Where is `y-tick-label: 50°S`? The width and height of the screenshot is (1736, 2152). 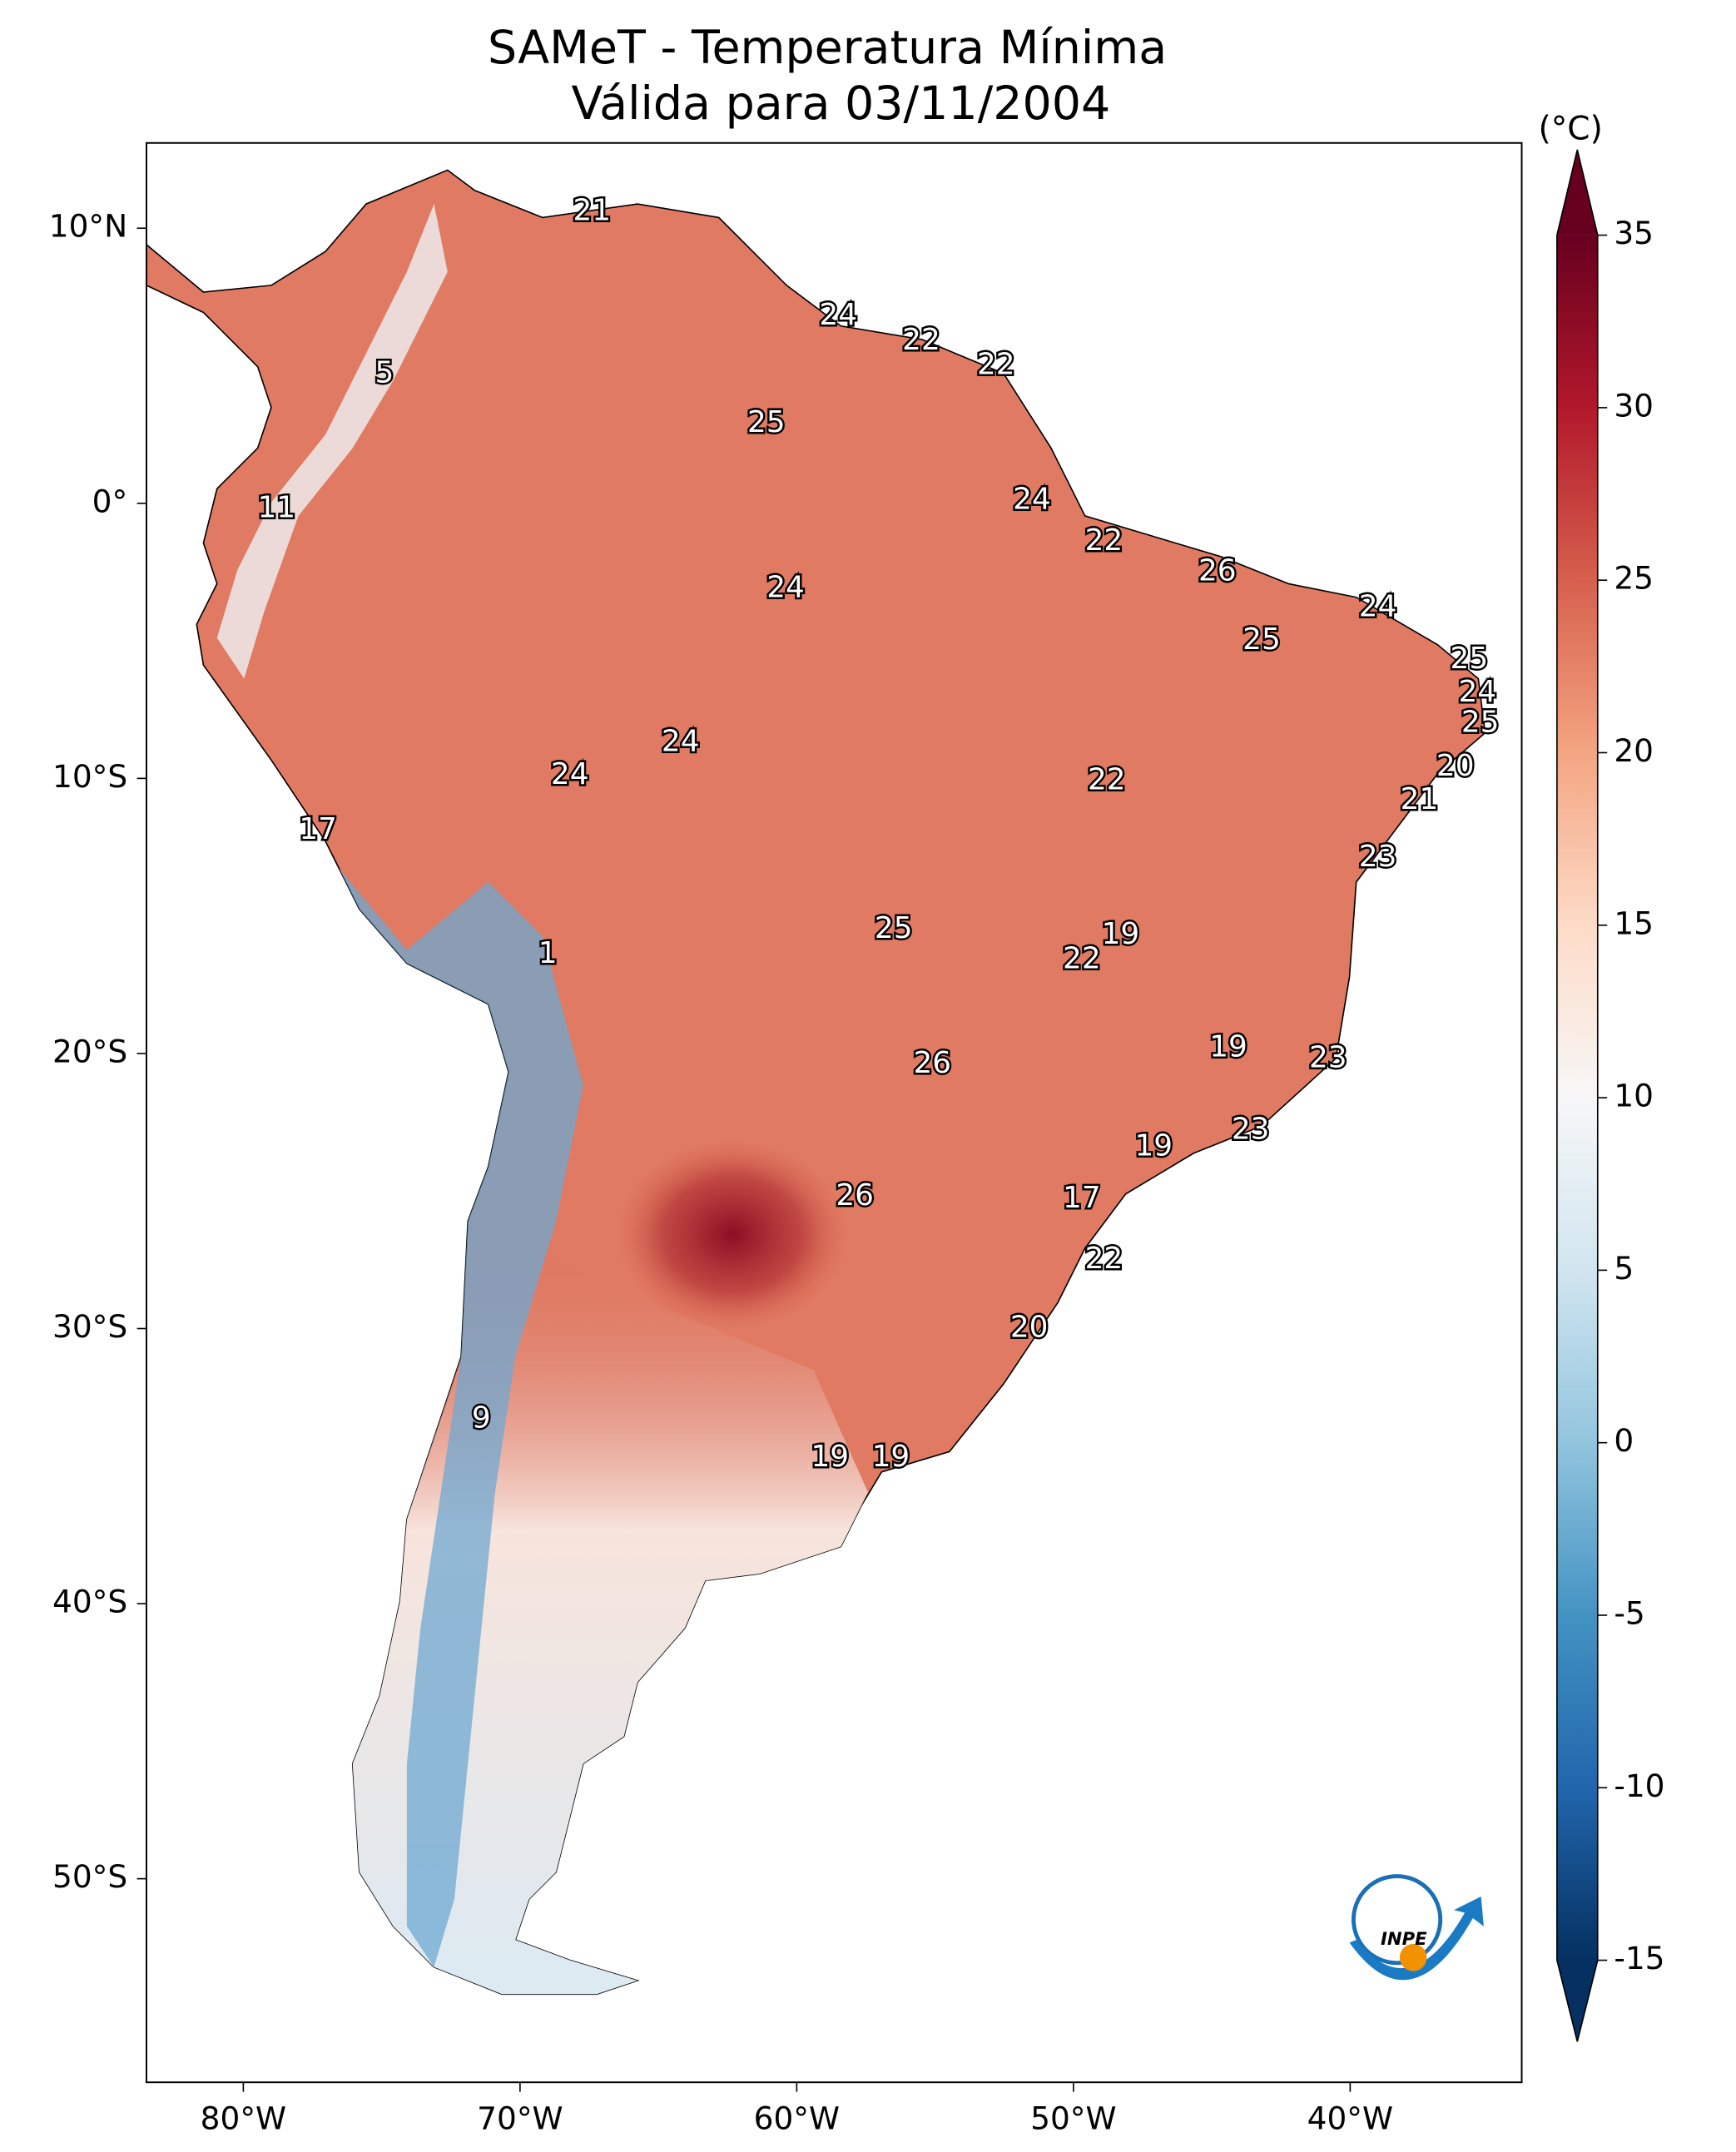 y-tick-label: 50°S is located at coordinates (89, 1876).